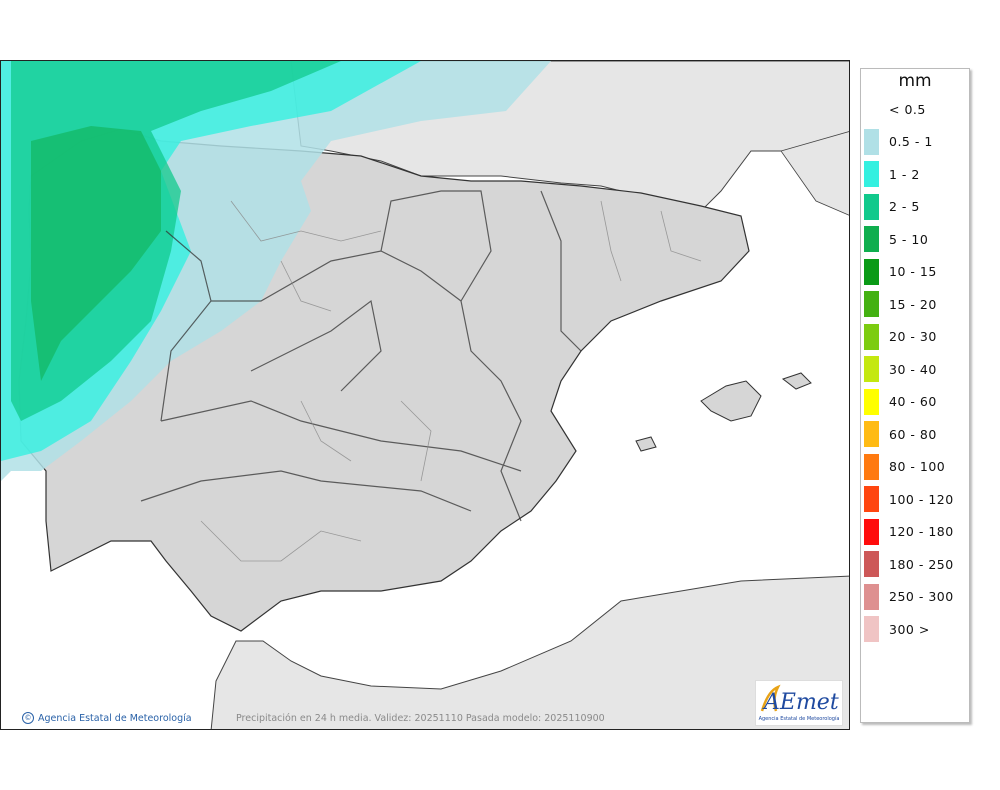  Describe the element at coordinates (913, 271) in the screenshot. I see `legend-label: 10 - 15` at that location.